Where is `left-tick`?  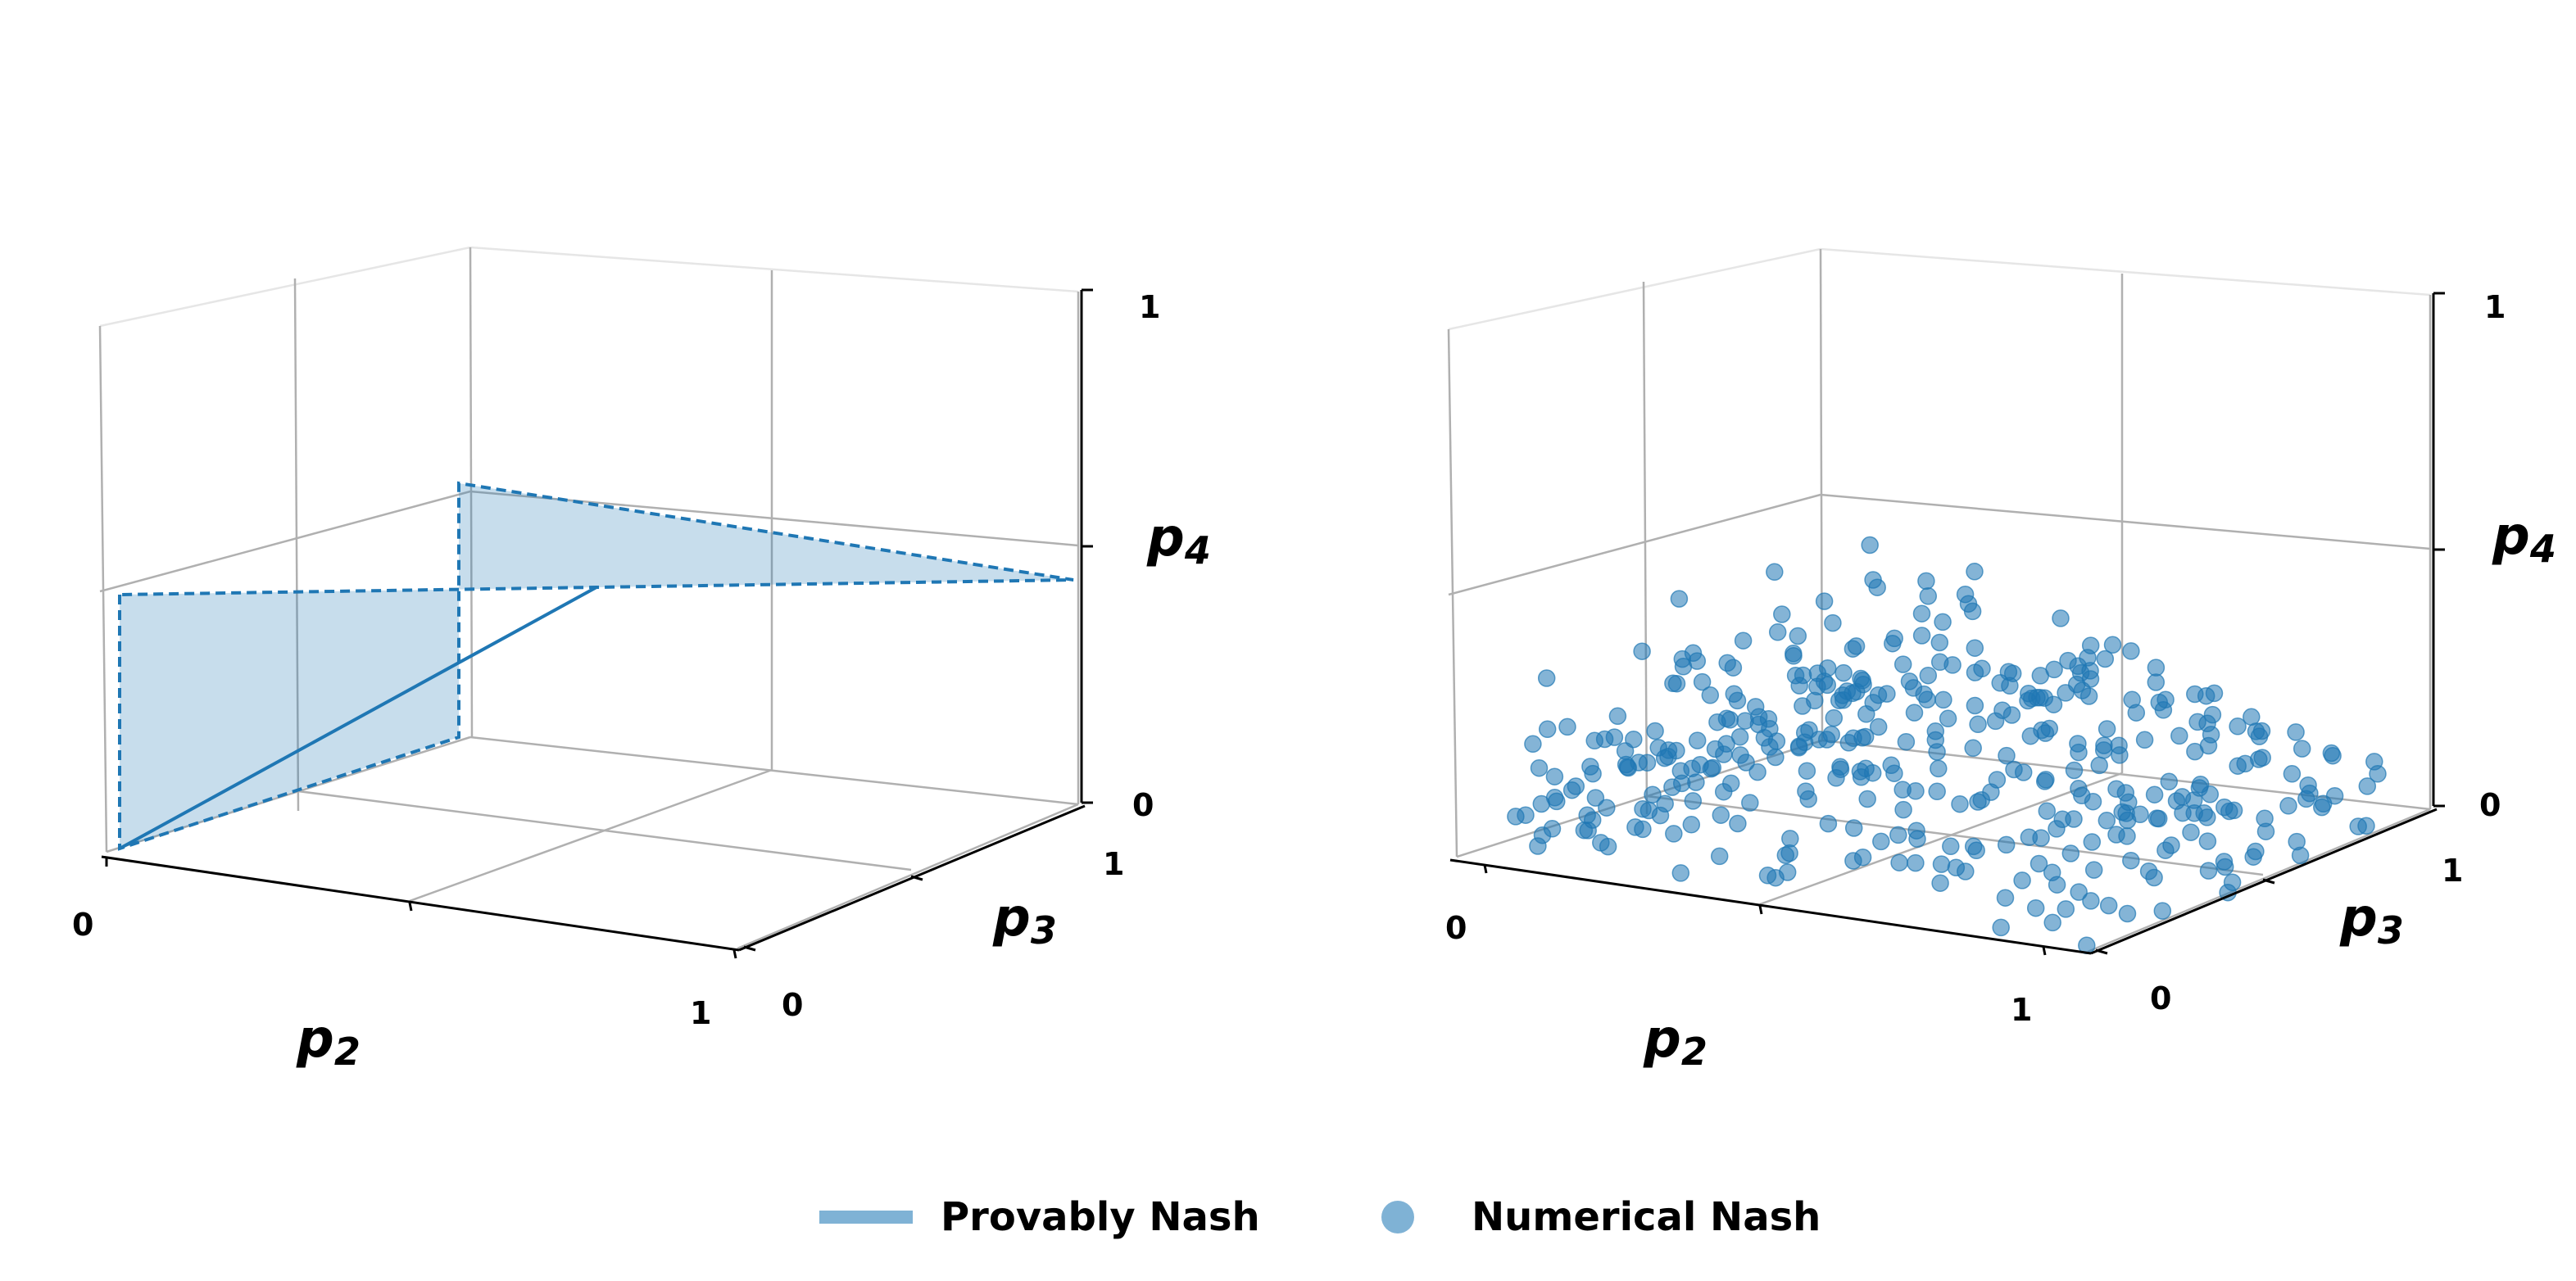
left-tick is located at coordinates (410, 907).